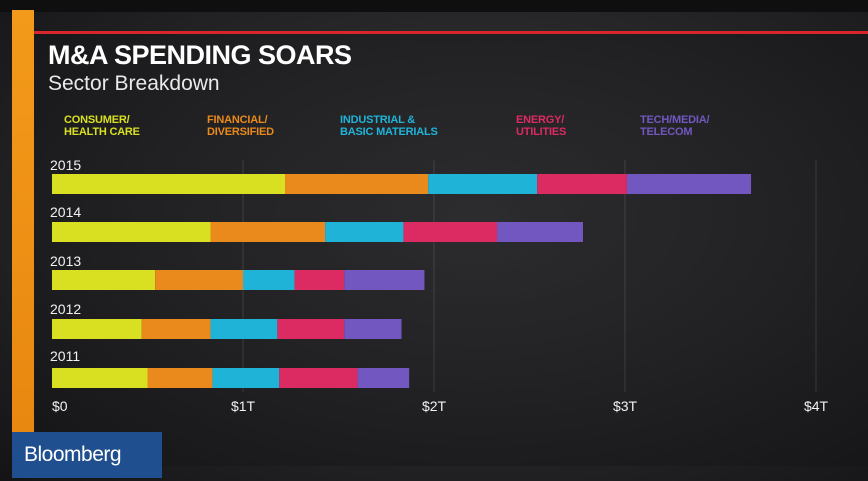 The height and width of the screenshot is (481, 868). Describe the element at coordinates (66, 261) in the screenshot. I see `year-label-2013: 2013` at that location.